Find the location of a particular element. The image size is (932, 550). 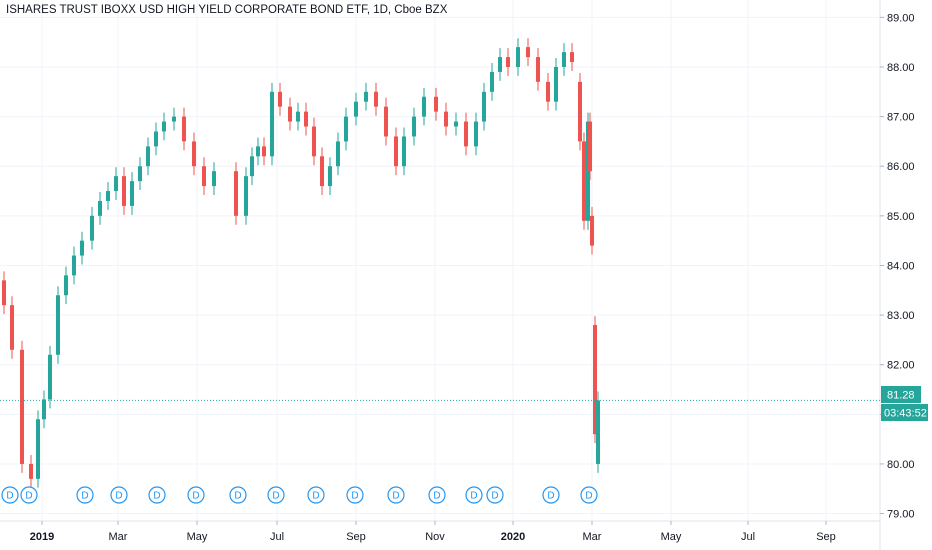

x-tick-label: Mar is located at coordinates (592, 537).